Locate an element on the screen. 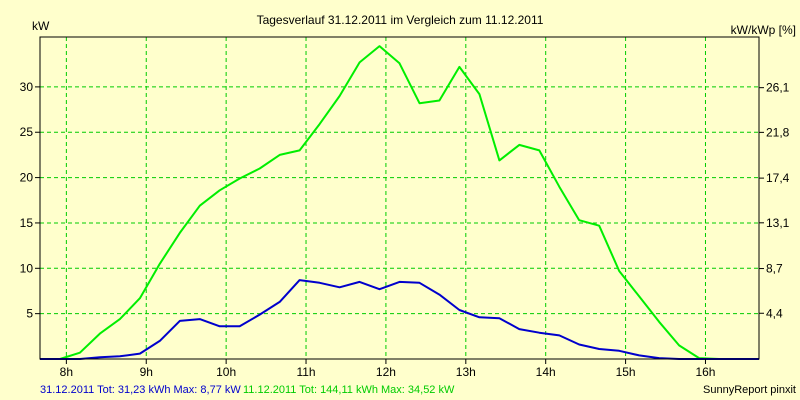 The width and height of the screenshot is (800, 400). y-tick-label-left: 10 is located at coordinates (27, 268).